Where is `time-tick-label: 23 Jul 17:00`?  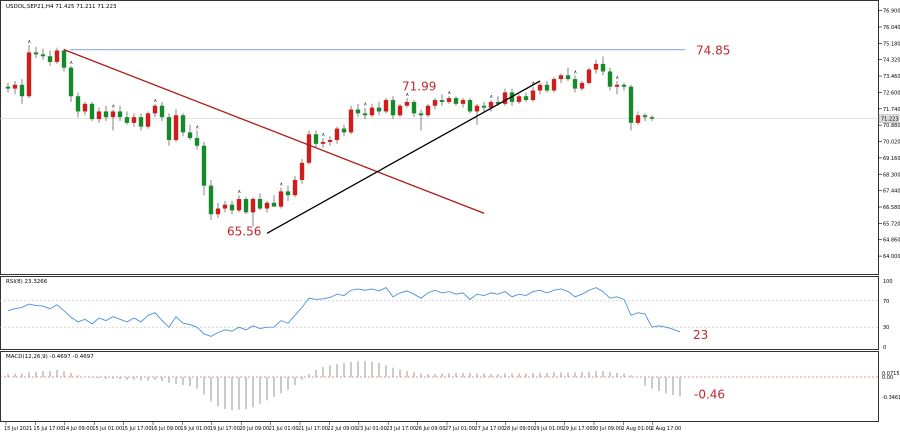
time-tick-label: 23 Jul 17:00 is located at coordinates (401, 429).